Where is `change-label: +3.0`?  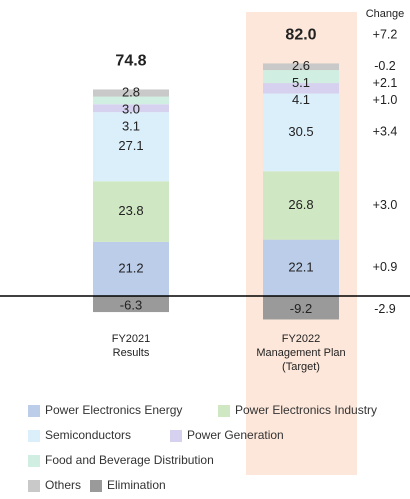 change-label: +3.0 is located at coordinates (385, 205).